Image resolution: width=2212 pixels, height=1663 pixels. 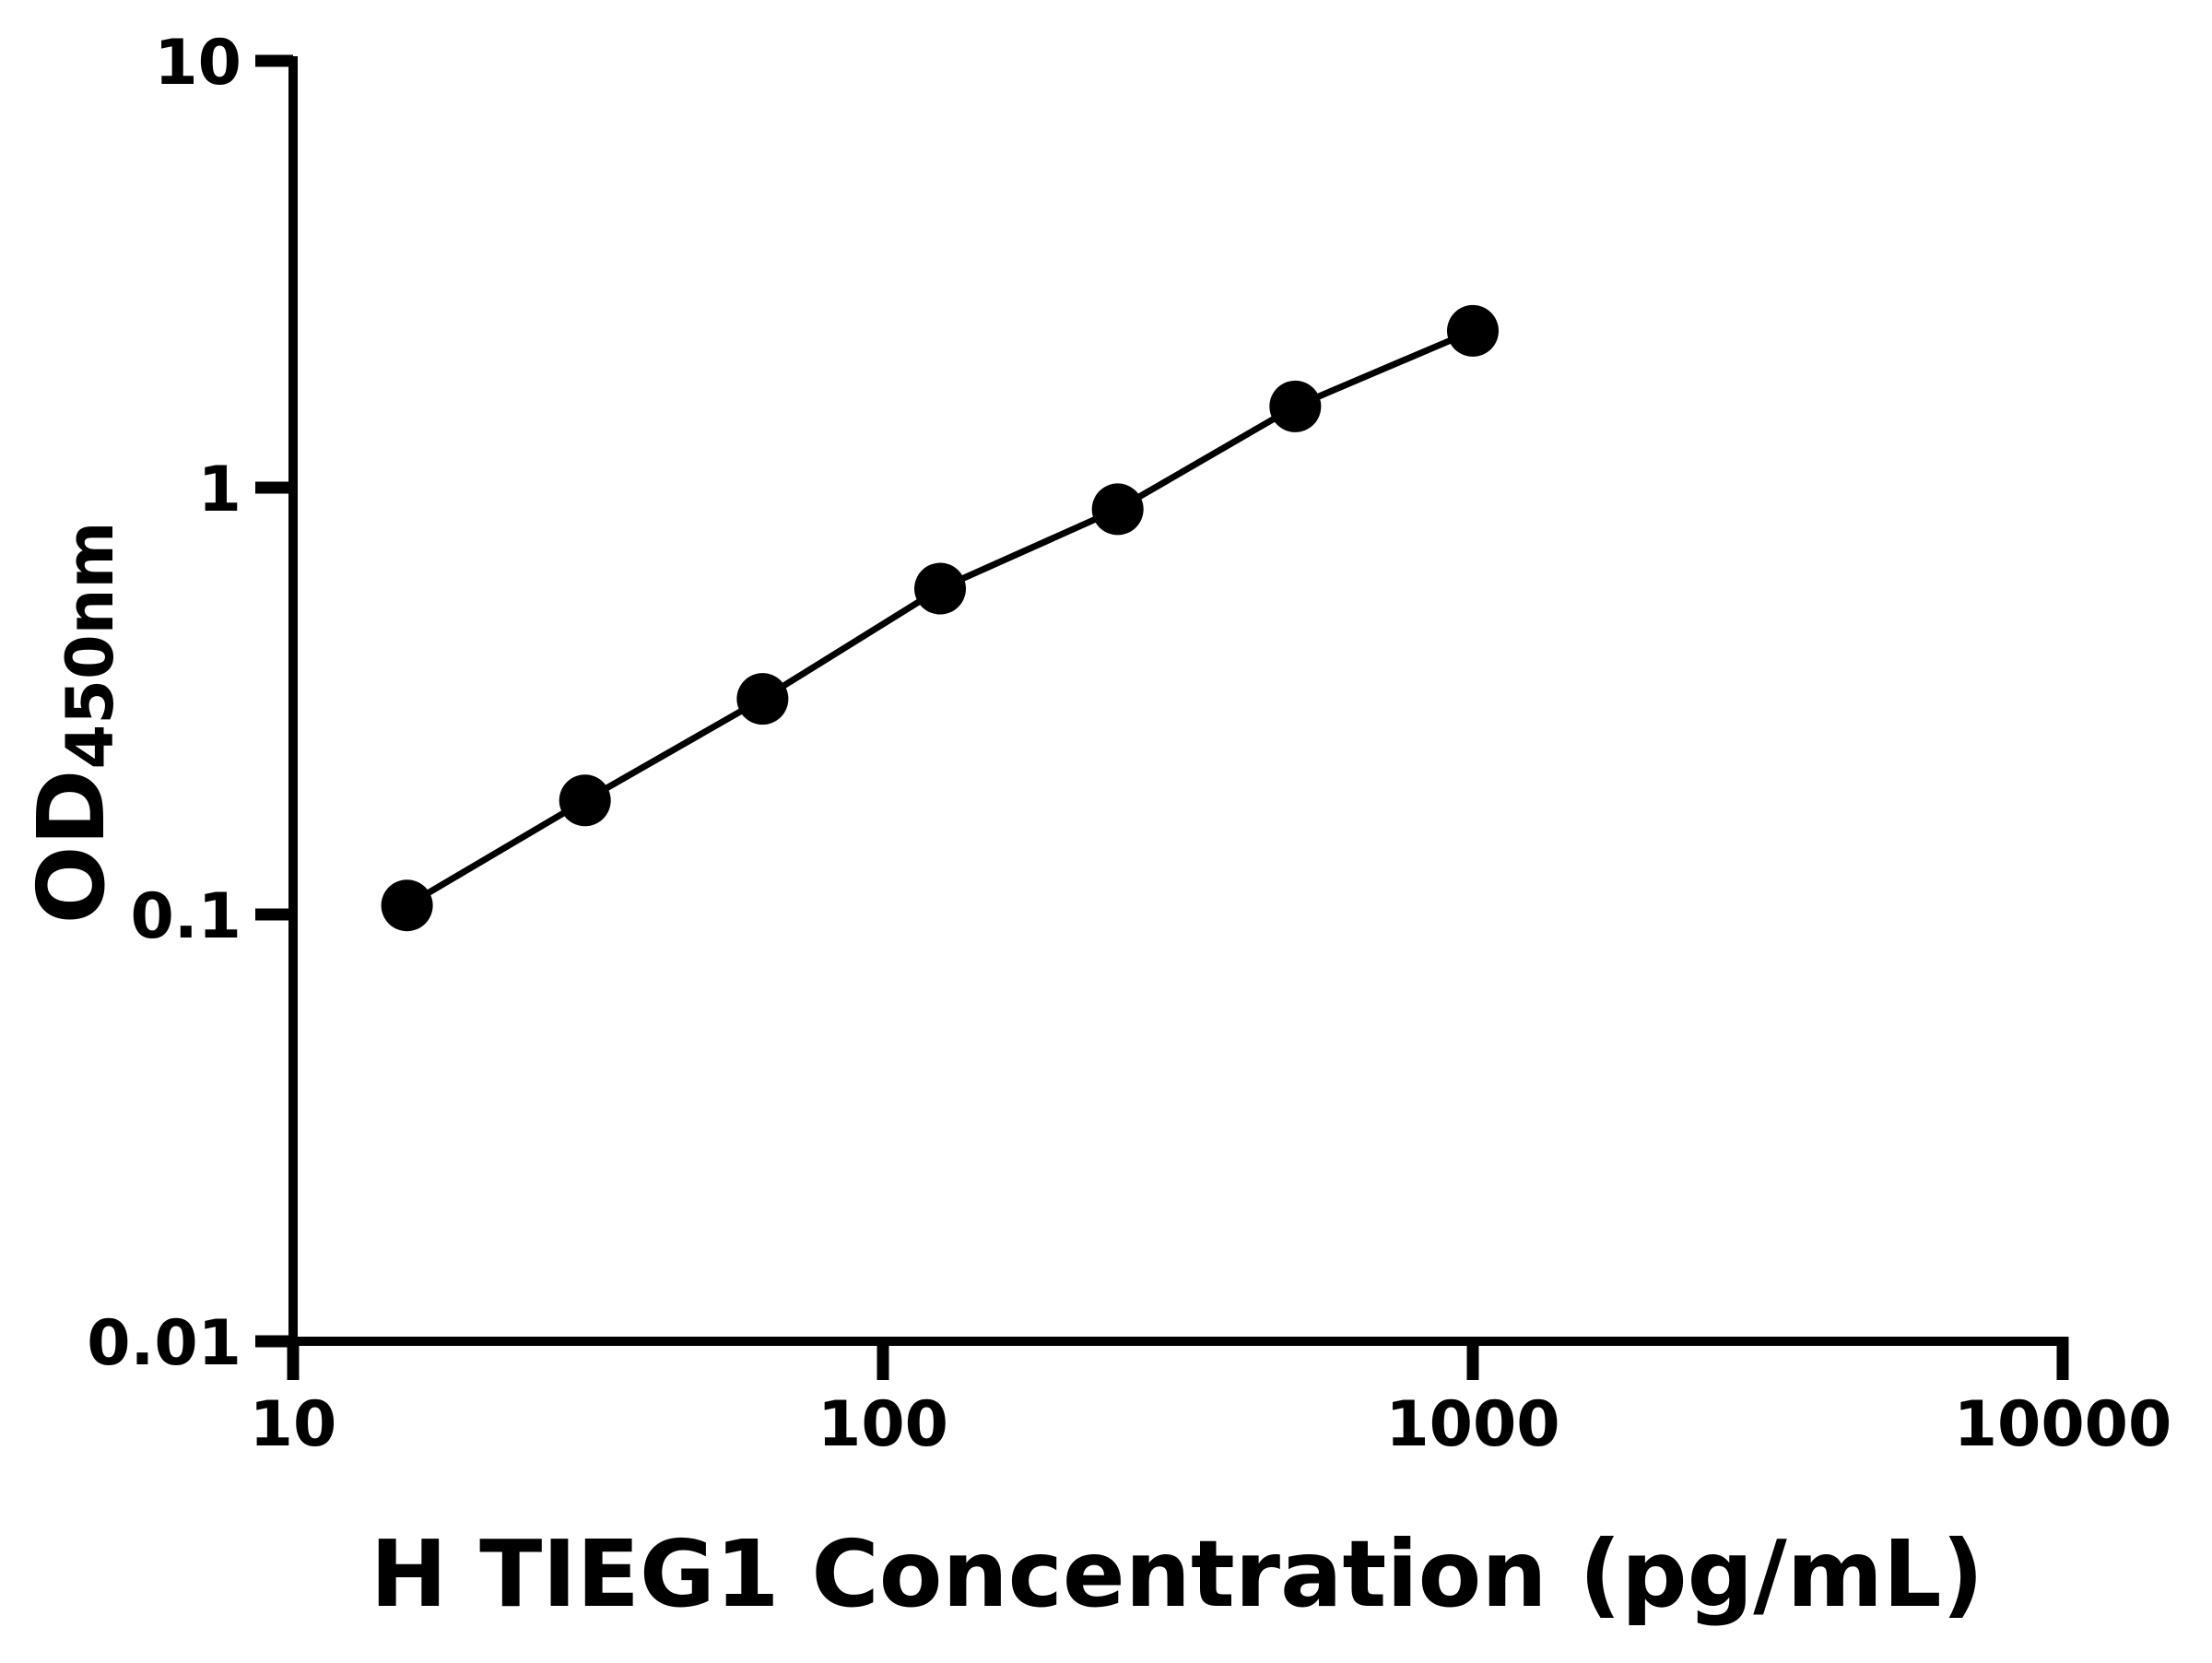 What do you see at coordinates (293, 1424) in the screenshot?
I see `x-tick-label: 10` at bounding box center [293, 1424].